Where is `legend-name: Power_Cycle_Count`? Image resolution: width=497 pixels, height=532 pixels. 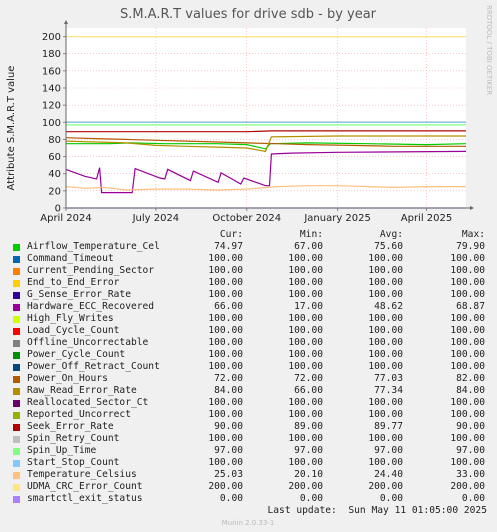 legend-name: Power_Cycle_Count is located at coordinates (76, 354).